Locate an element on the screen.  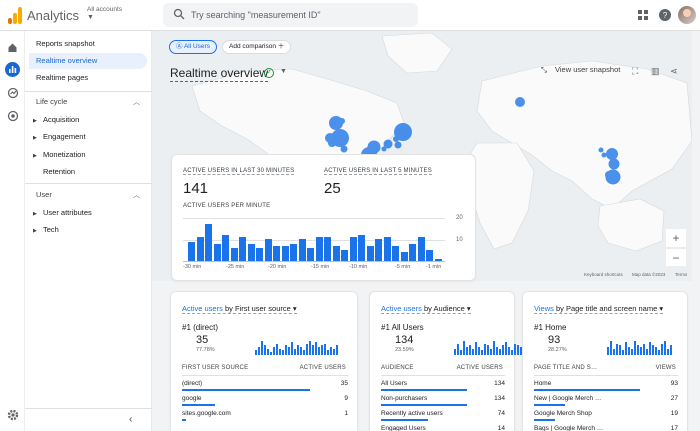
sidebar-item-user-attributes: ▶ User attributes is located at coordinates (62, 212).